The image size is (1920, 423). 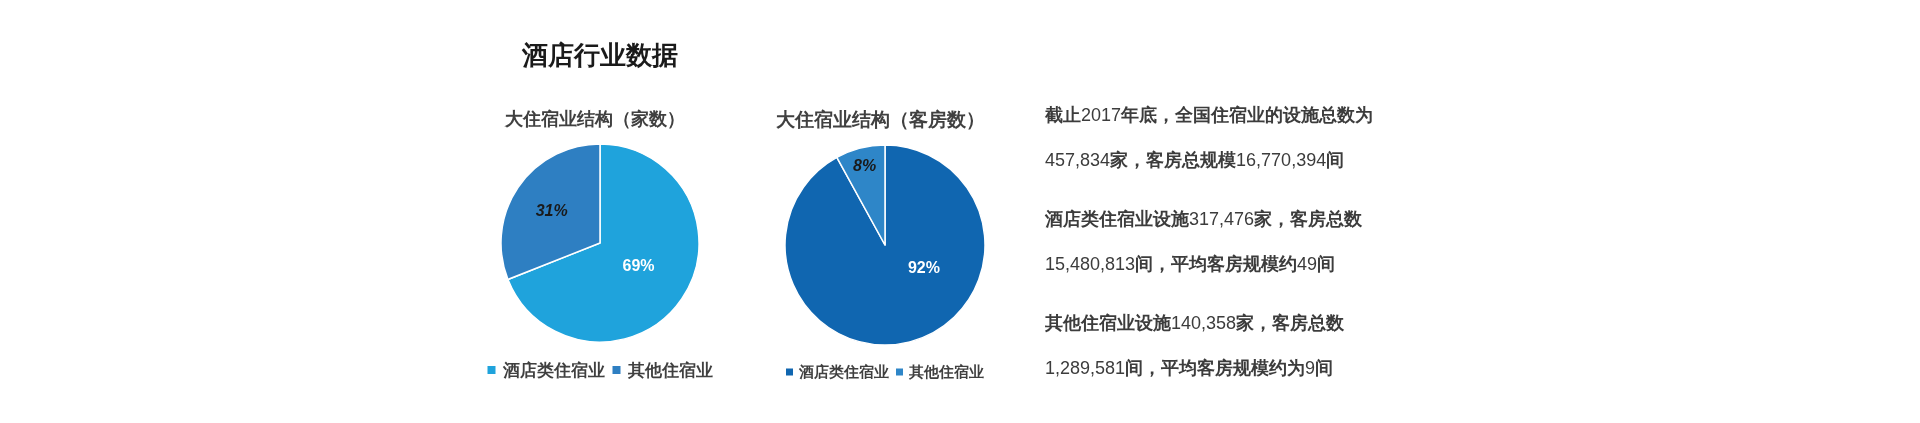 I want to click on annotation: 酒店类住宿业设施317,476家，客房总数15,480,813间，平均客房规模约49间, so click(x=1204, y=241).